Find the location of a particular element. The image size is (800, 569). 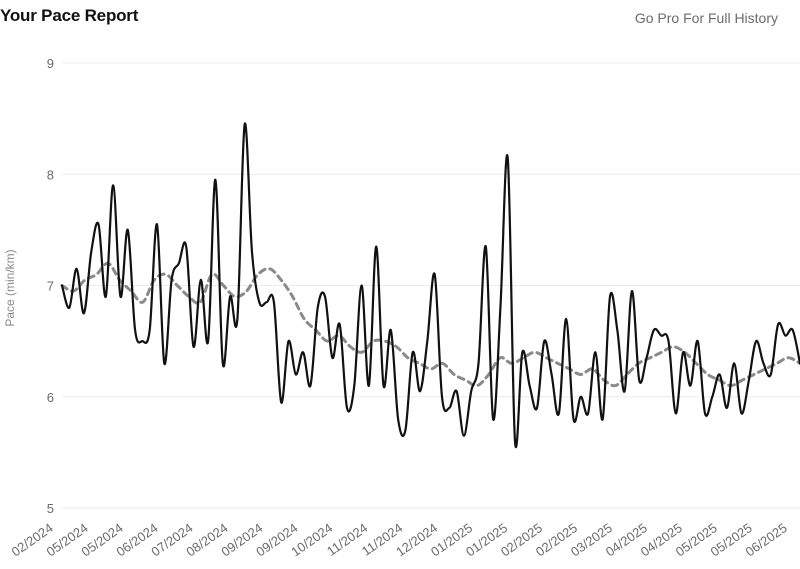

y-tick-label: 8 is located at coordinates (50, 174).